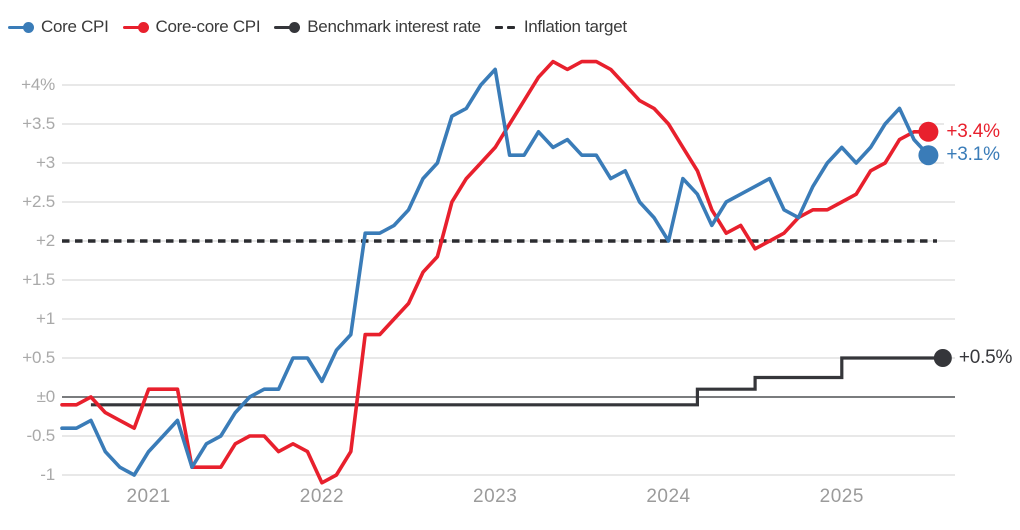 The image size is (1020, 530). What do you see at coordinates (287, 27) in the screenshot?
I see `line-dot-marker-black` at bounding box center [287, 27].